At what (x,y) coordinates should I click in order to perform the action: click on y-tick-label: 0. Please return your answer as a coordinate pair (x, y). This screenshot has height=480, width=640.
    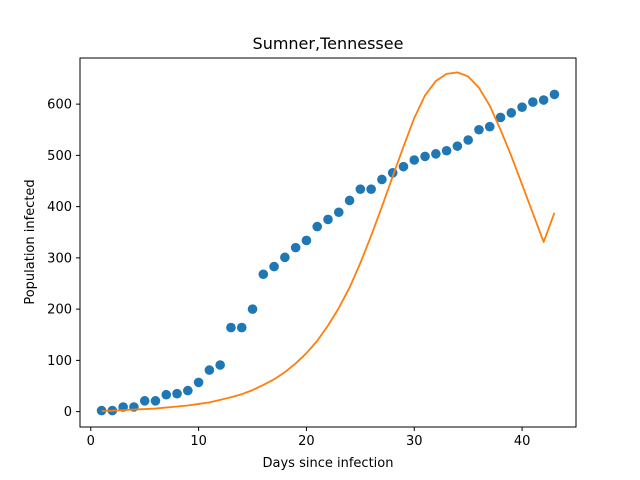
    Looking at the image, I should click on (68, 412).